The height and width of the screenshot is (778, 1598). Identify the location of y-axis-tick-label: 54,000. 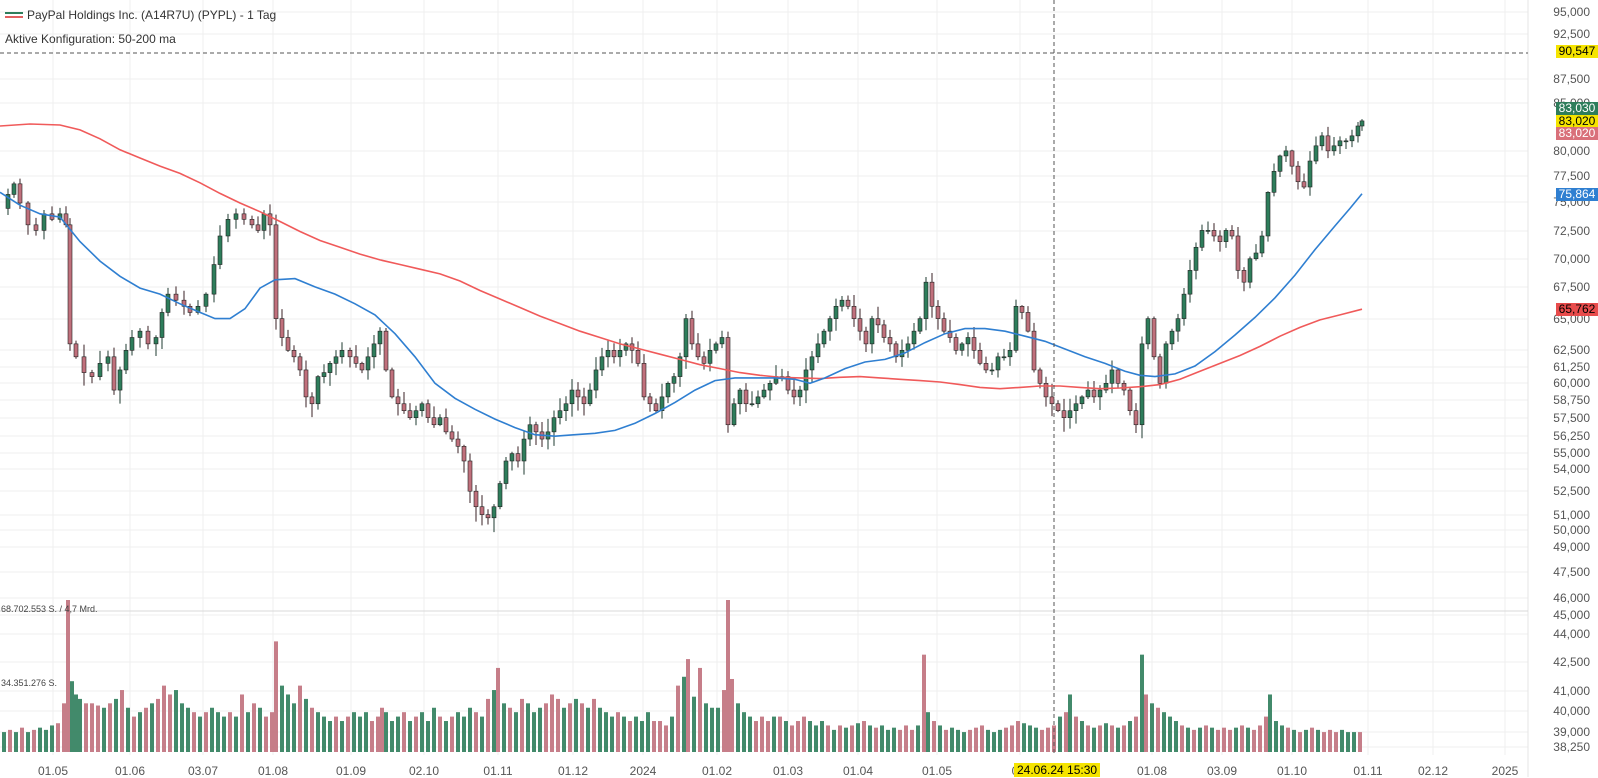
(1571, 469).